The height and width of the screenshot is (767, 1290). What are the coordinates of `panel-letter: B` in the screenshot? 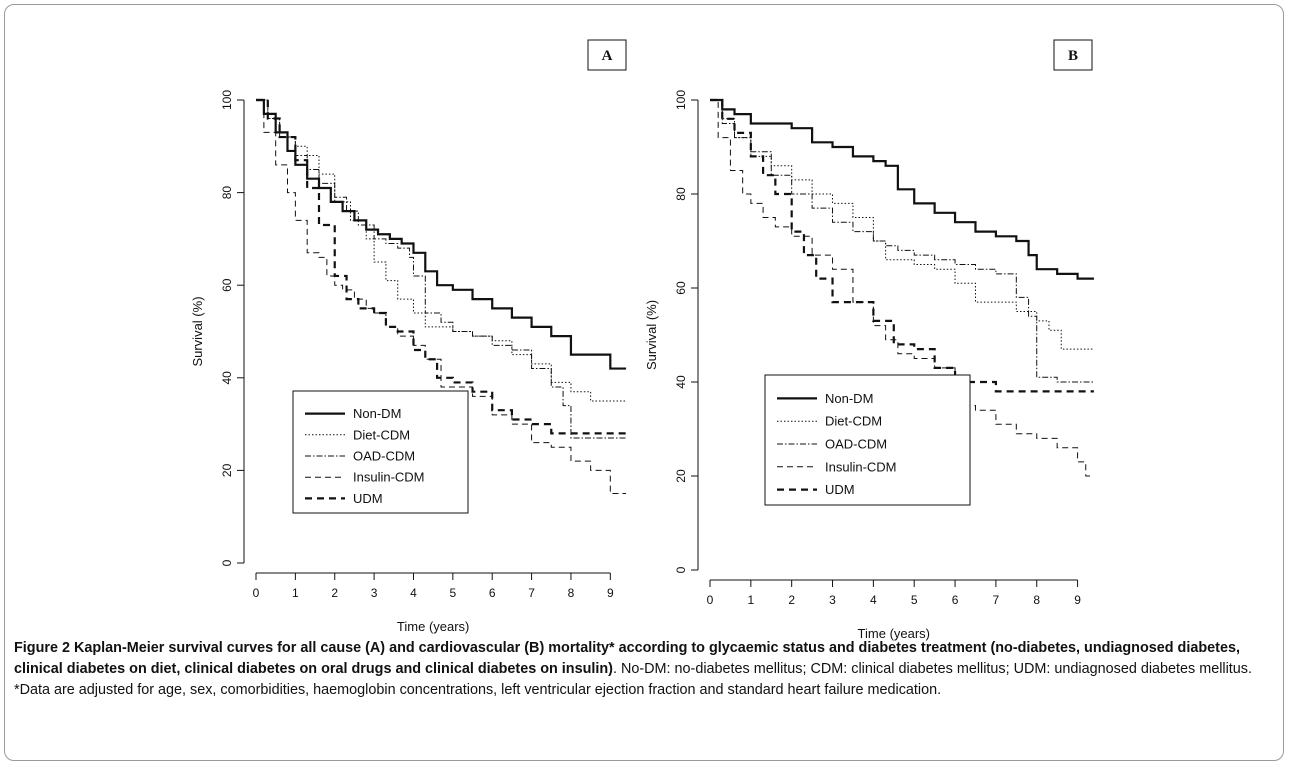 It's located at (1073, 56).